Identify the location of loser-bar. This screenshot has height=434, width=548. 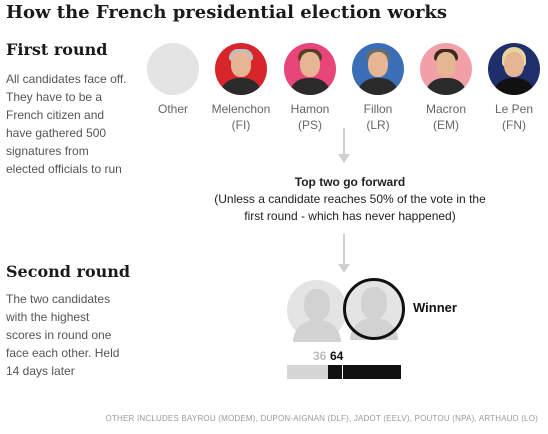
(307, 372).